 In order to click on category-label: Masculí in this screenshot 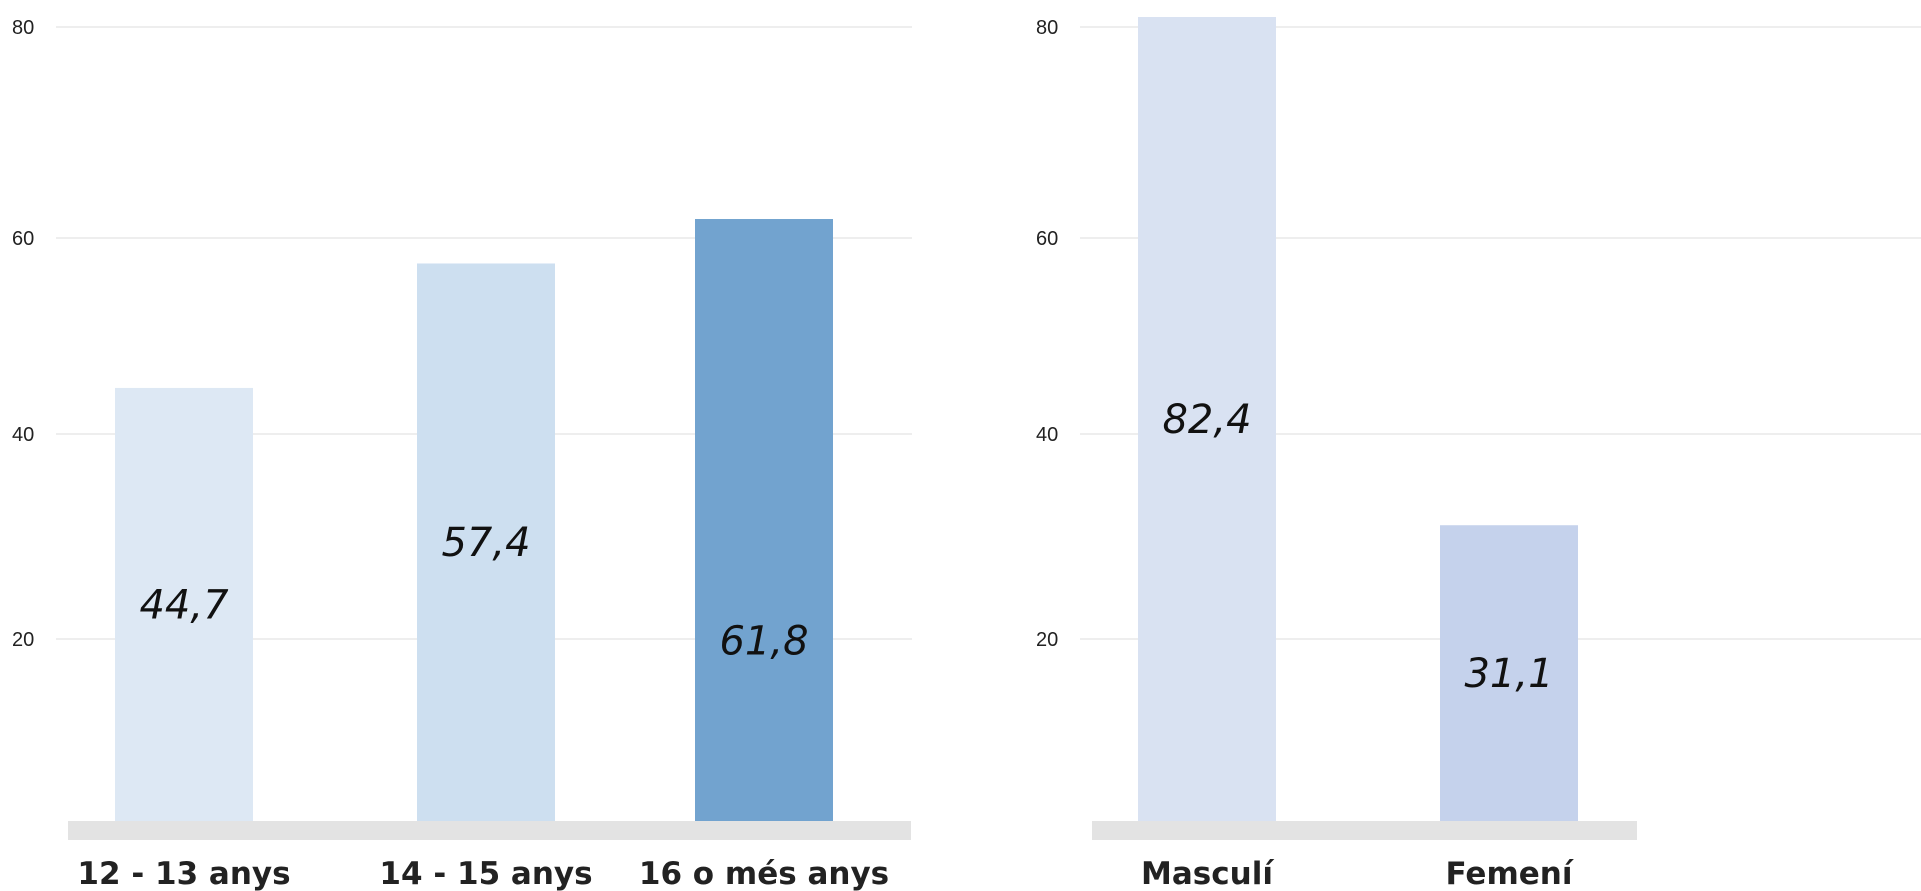, I will do `click(1207, 873)`.